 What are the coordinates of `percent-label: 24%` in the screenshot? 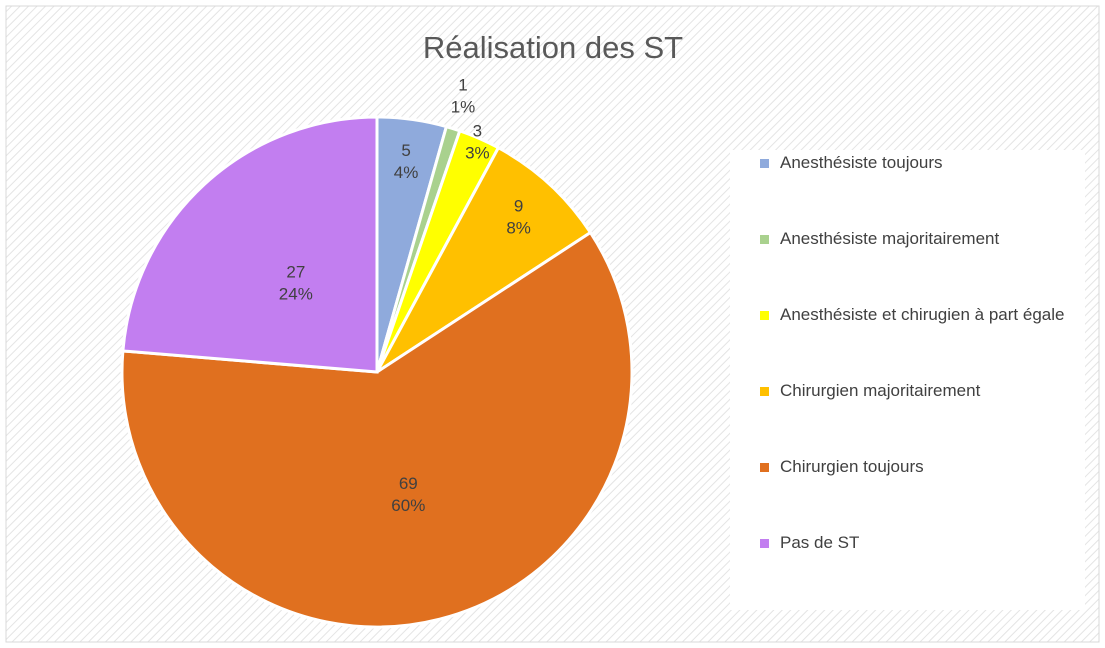 It's located at (296, 293).